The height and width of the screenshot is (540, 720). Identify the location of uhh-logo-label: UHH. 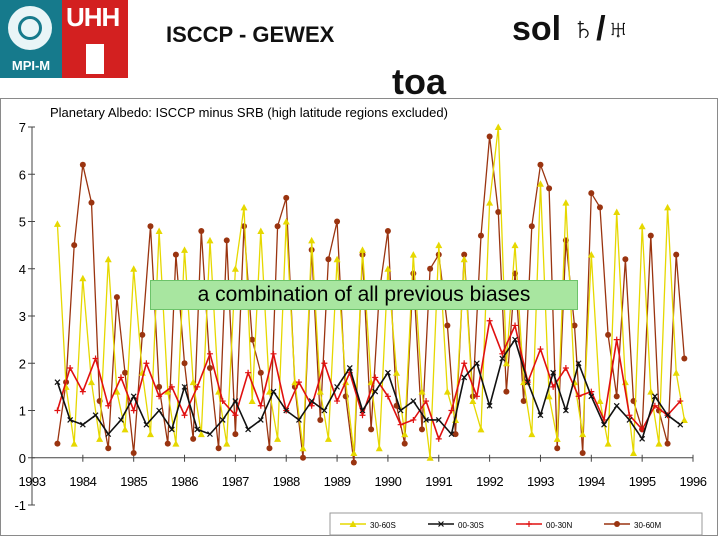
(93, 17).